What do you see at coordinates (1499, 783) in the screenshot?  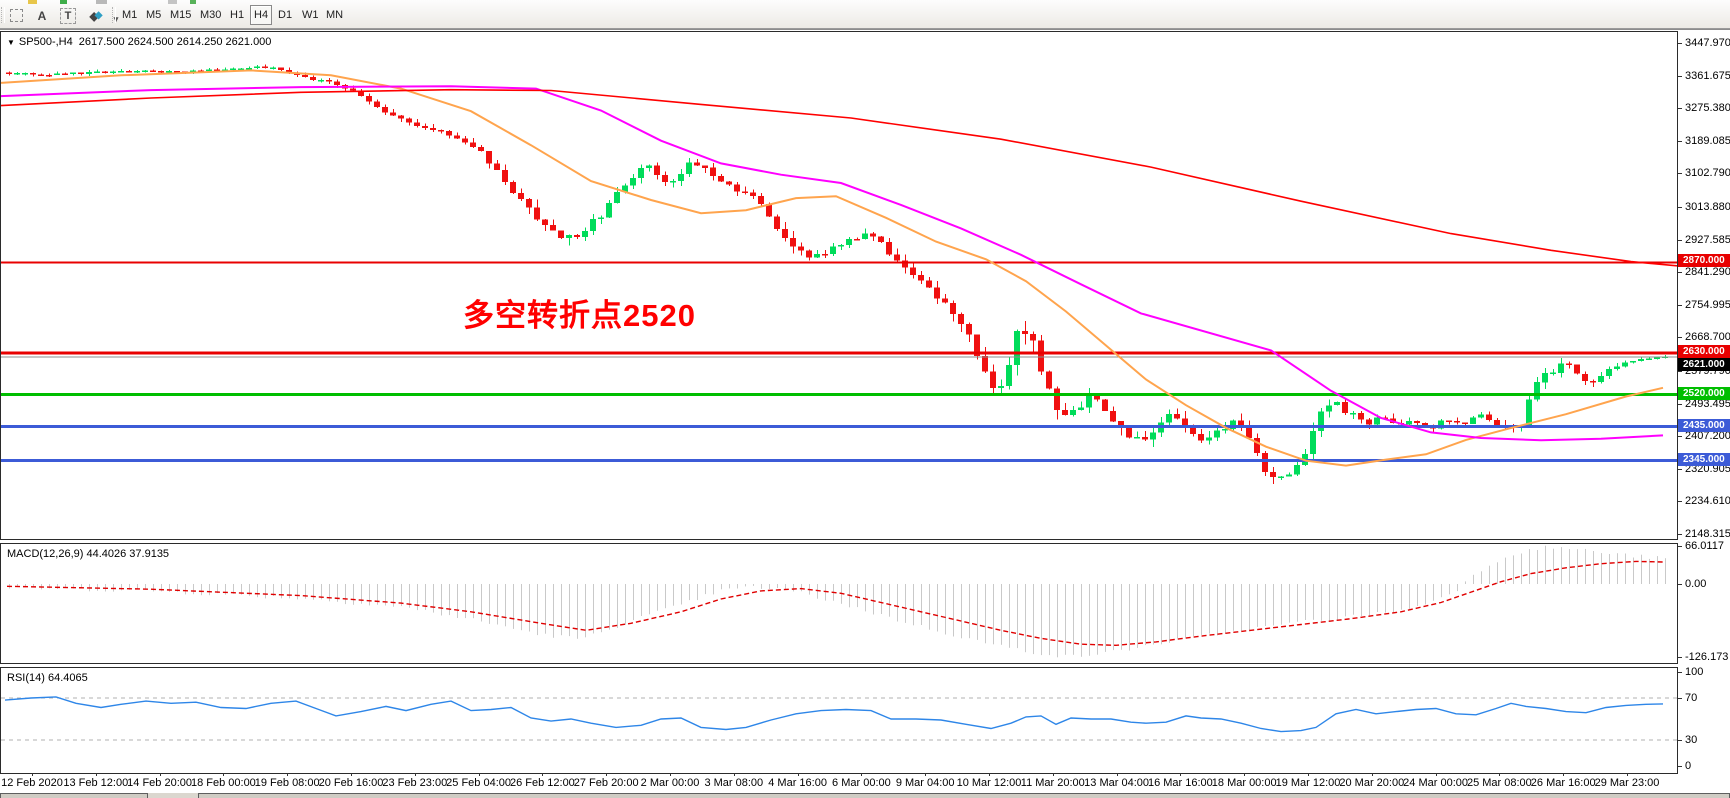 I see `time-axis-label: 25 Mar 08:00` at bounding box center [1499, 783].